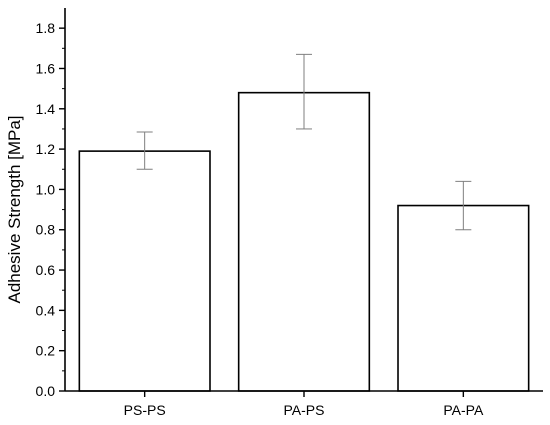  What do you see at coordinates (46, 310) in the screenshot?
I see `y-tick-label: 0.4` at bounding box center [46, 310].